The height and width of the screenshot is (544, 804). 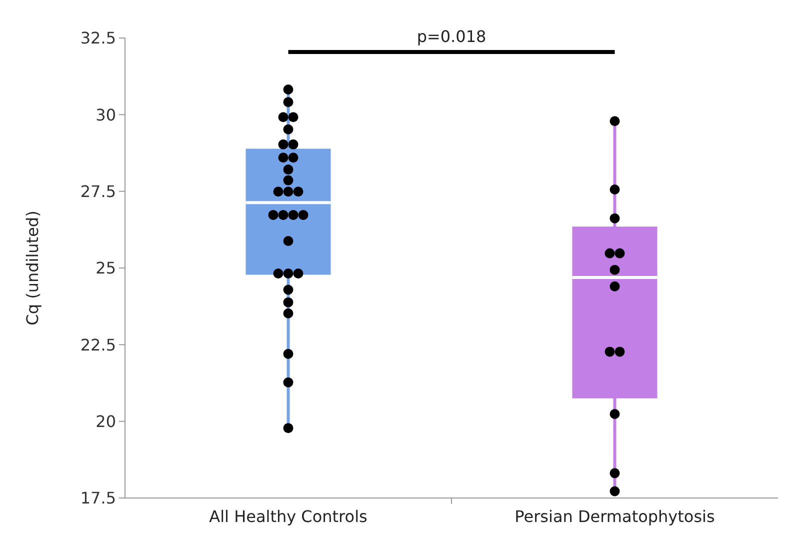 What do you see at coordinates (98, 38) in the screenshot?
I see `y-tick-label: 32.5` at bounding box center [98, 38].